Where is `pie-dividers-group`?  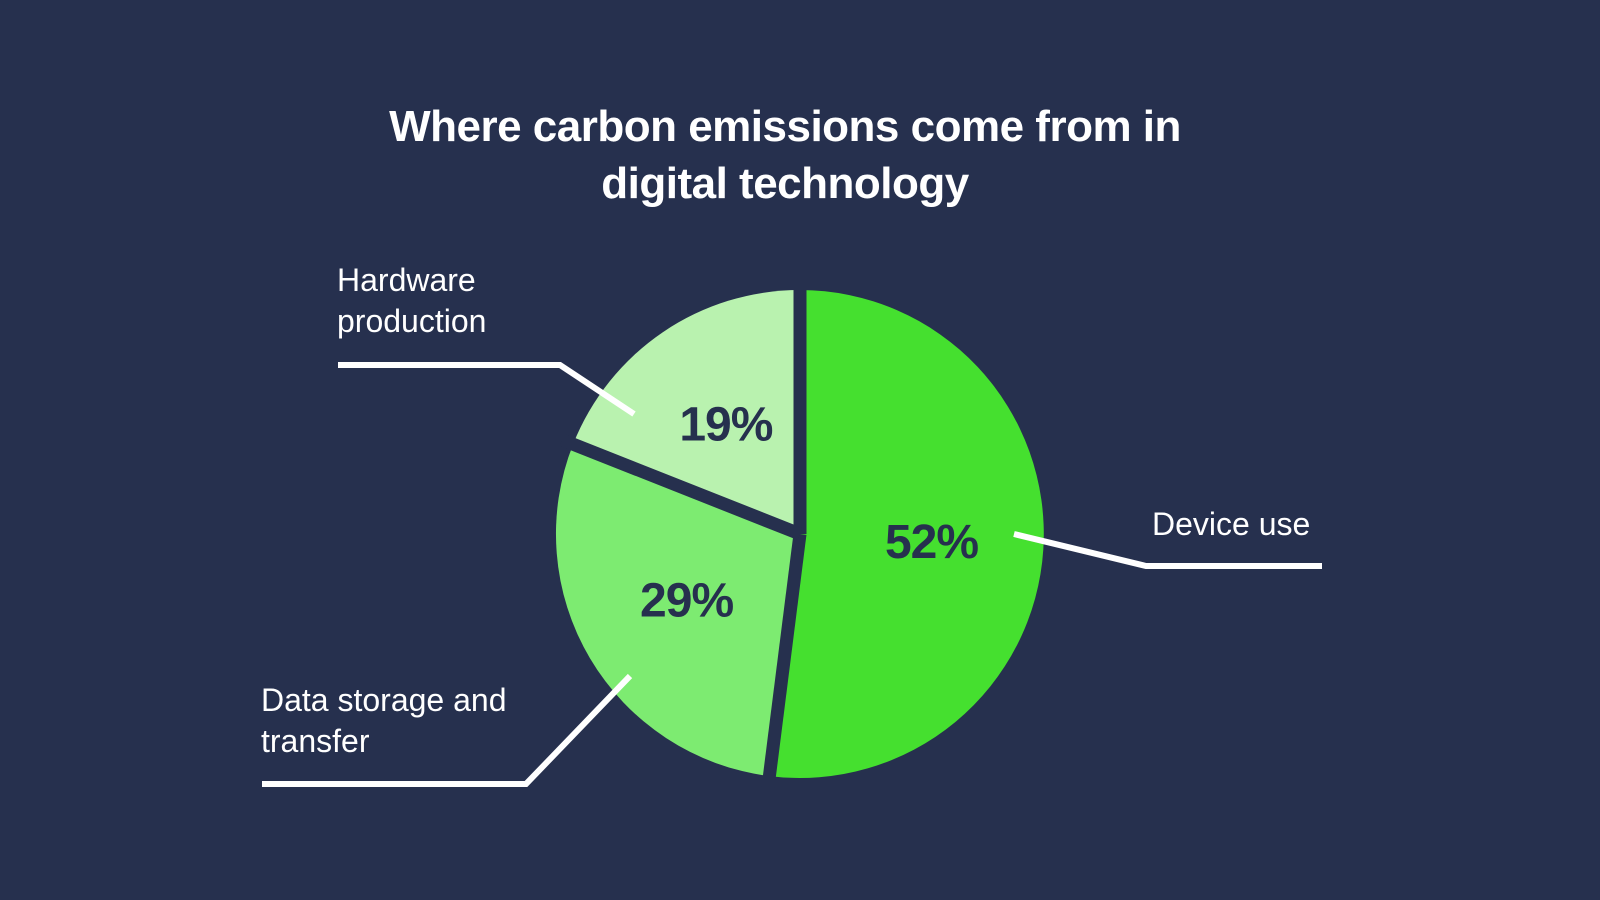
pie-dividers-group is located at coordinates (683, 533).